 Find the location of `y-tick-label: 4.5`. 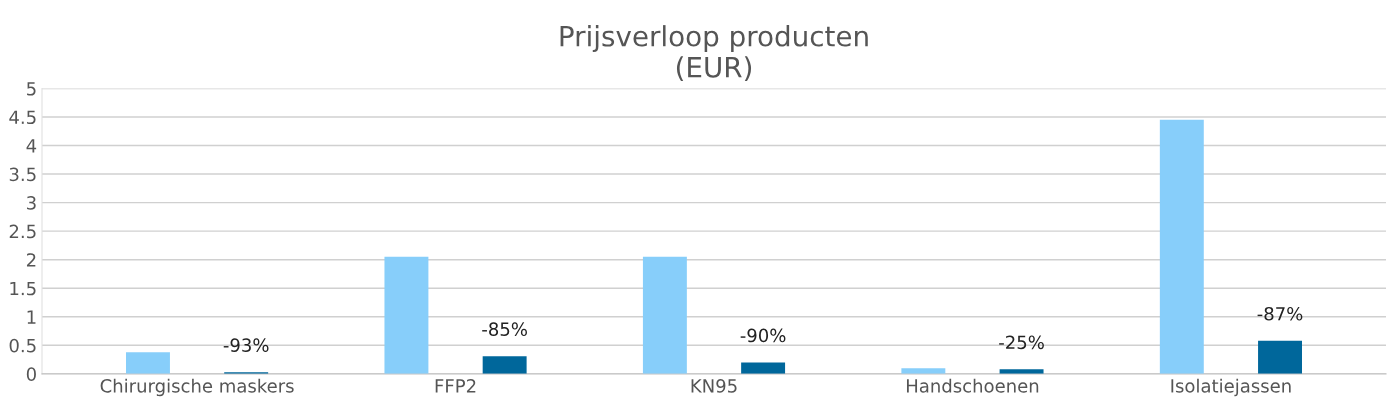

y-tick-label: 4.5 is located at coordinates (22, 117).